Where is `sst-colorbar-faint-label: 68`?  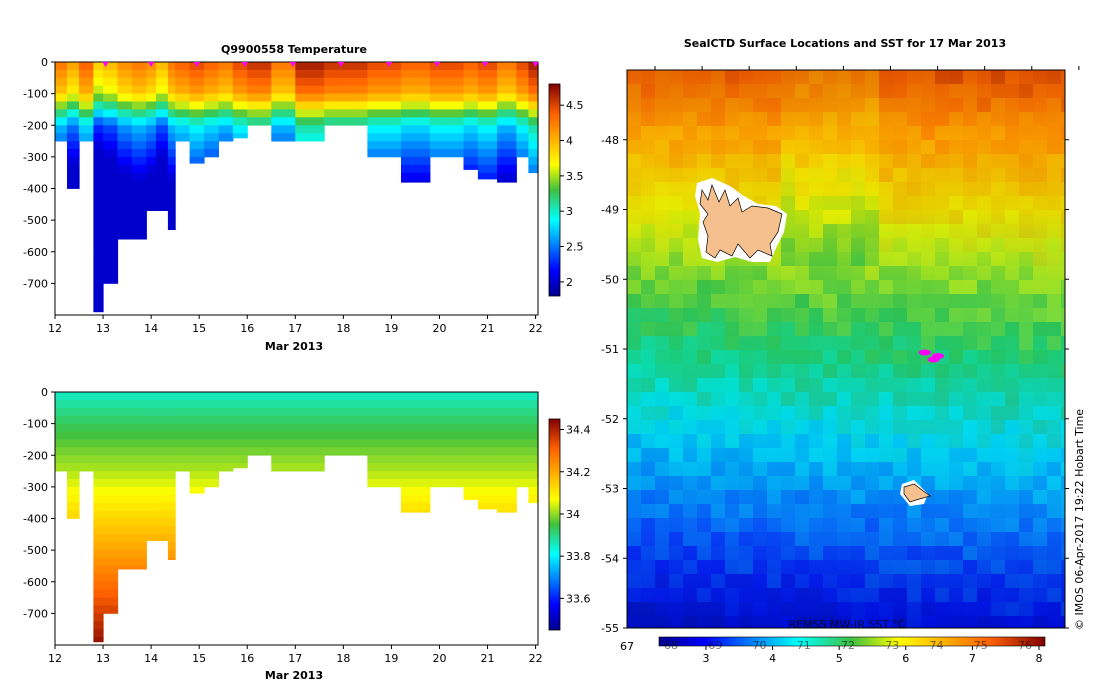
sst-colorbar-faint-label: 68 is located at coordinates (671, 645).